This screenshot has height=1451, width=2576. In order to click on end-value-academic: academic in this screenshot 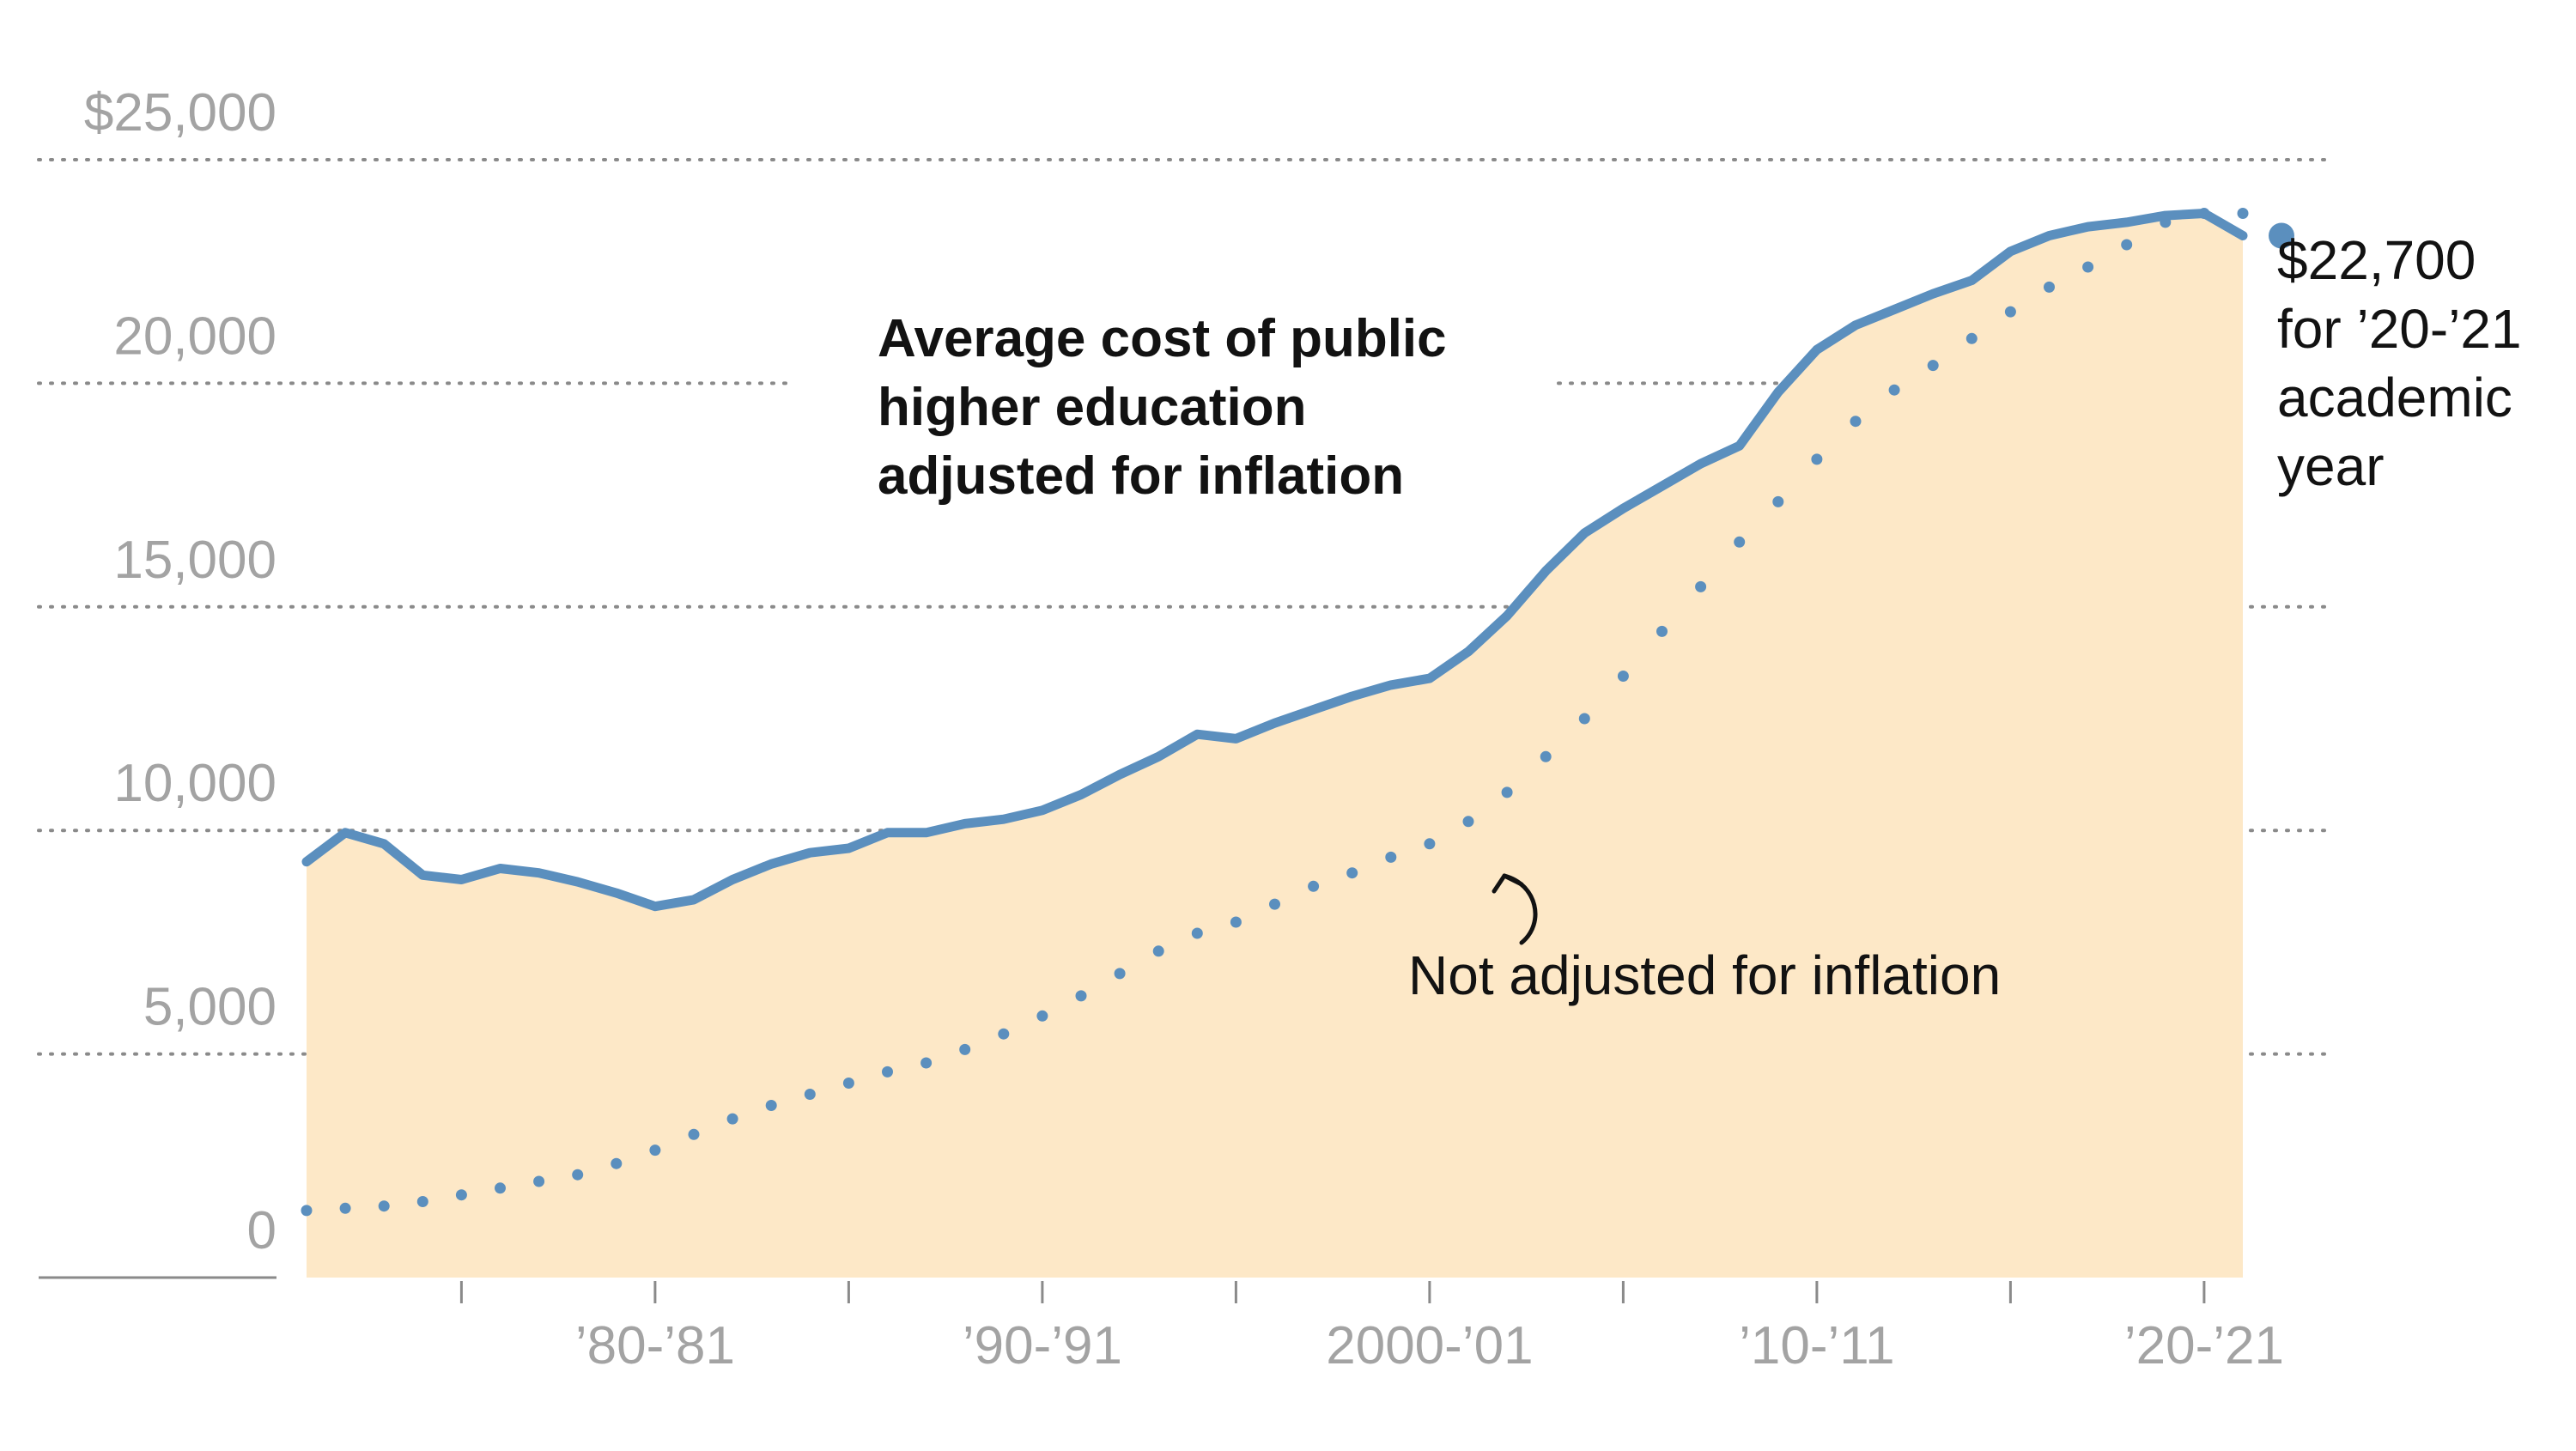, I will do `click(2394, 398)`.